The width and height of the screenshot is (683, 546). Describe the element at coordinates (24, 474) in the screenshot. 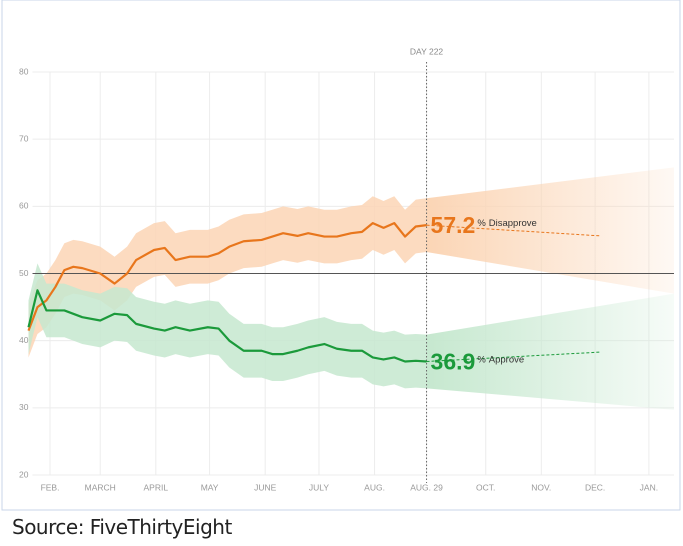

I see `y-tick-label: 20` at that location.